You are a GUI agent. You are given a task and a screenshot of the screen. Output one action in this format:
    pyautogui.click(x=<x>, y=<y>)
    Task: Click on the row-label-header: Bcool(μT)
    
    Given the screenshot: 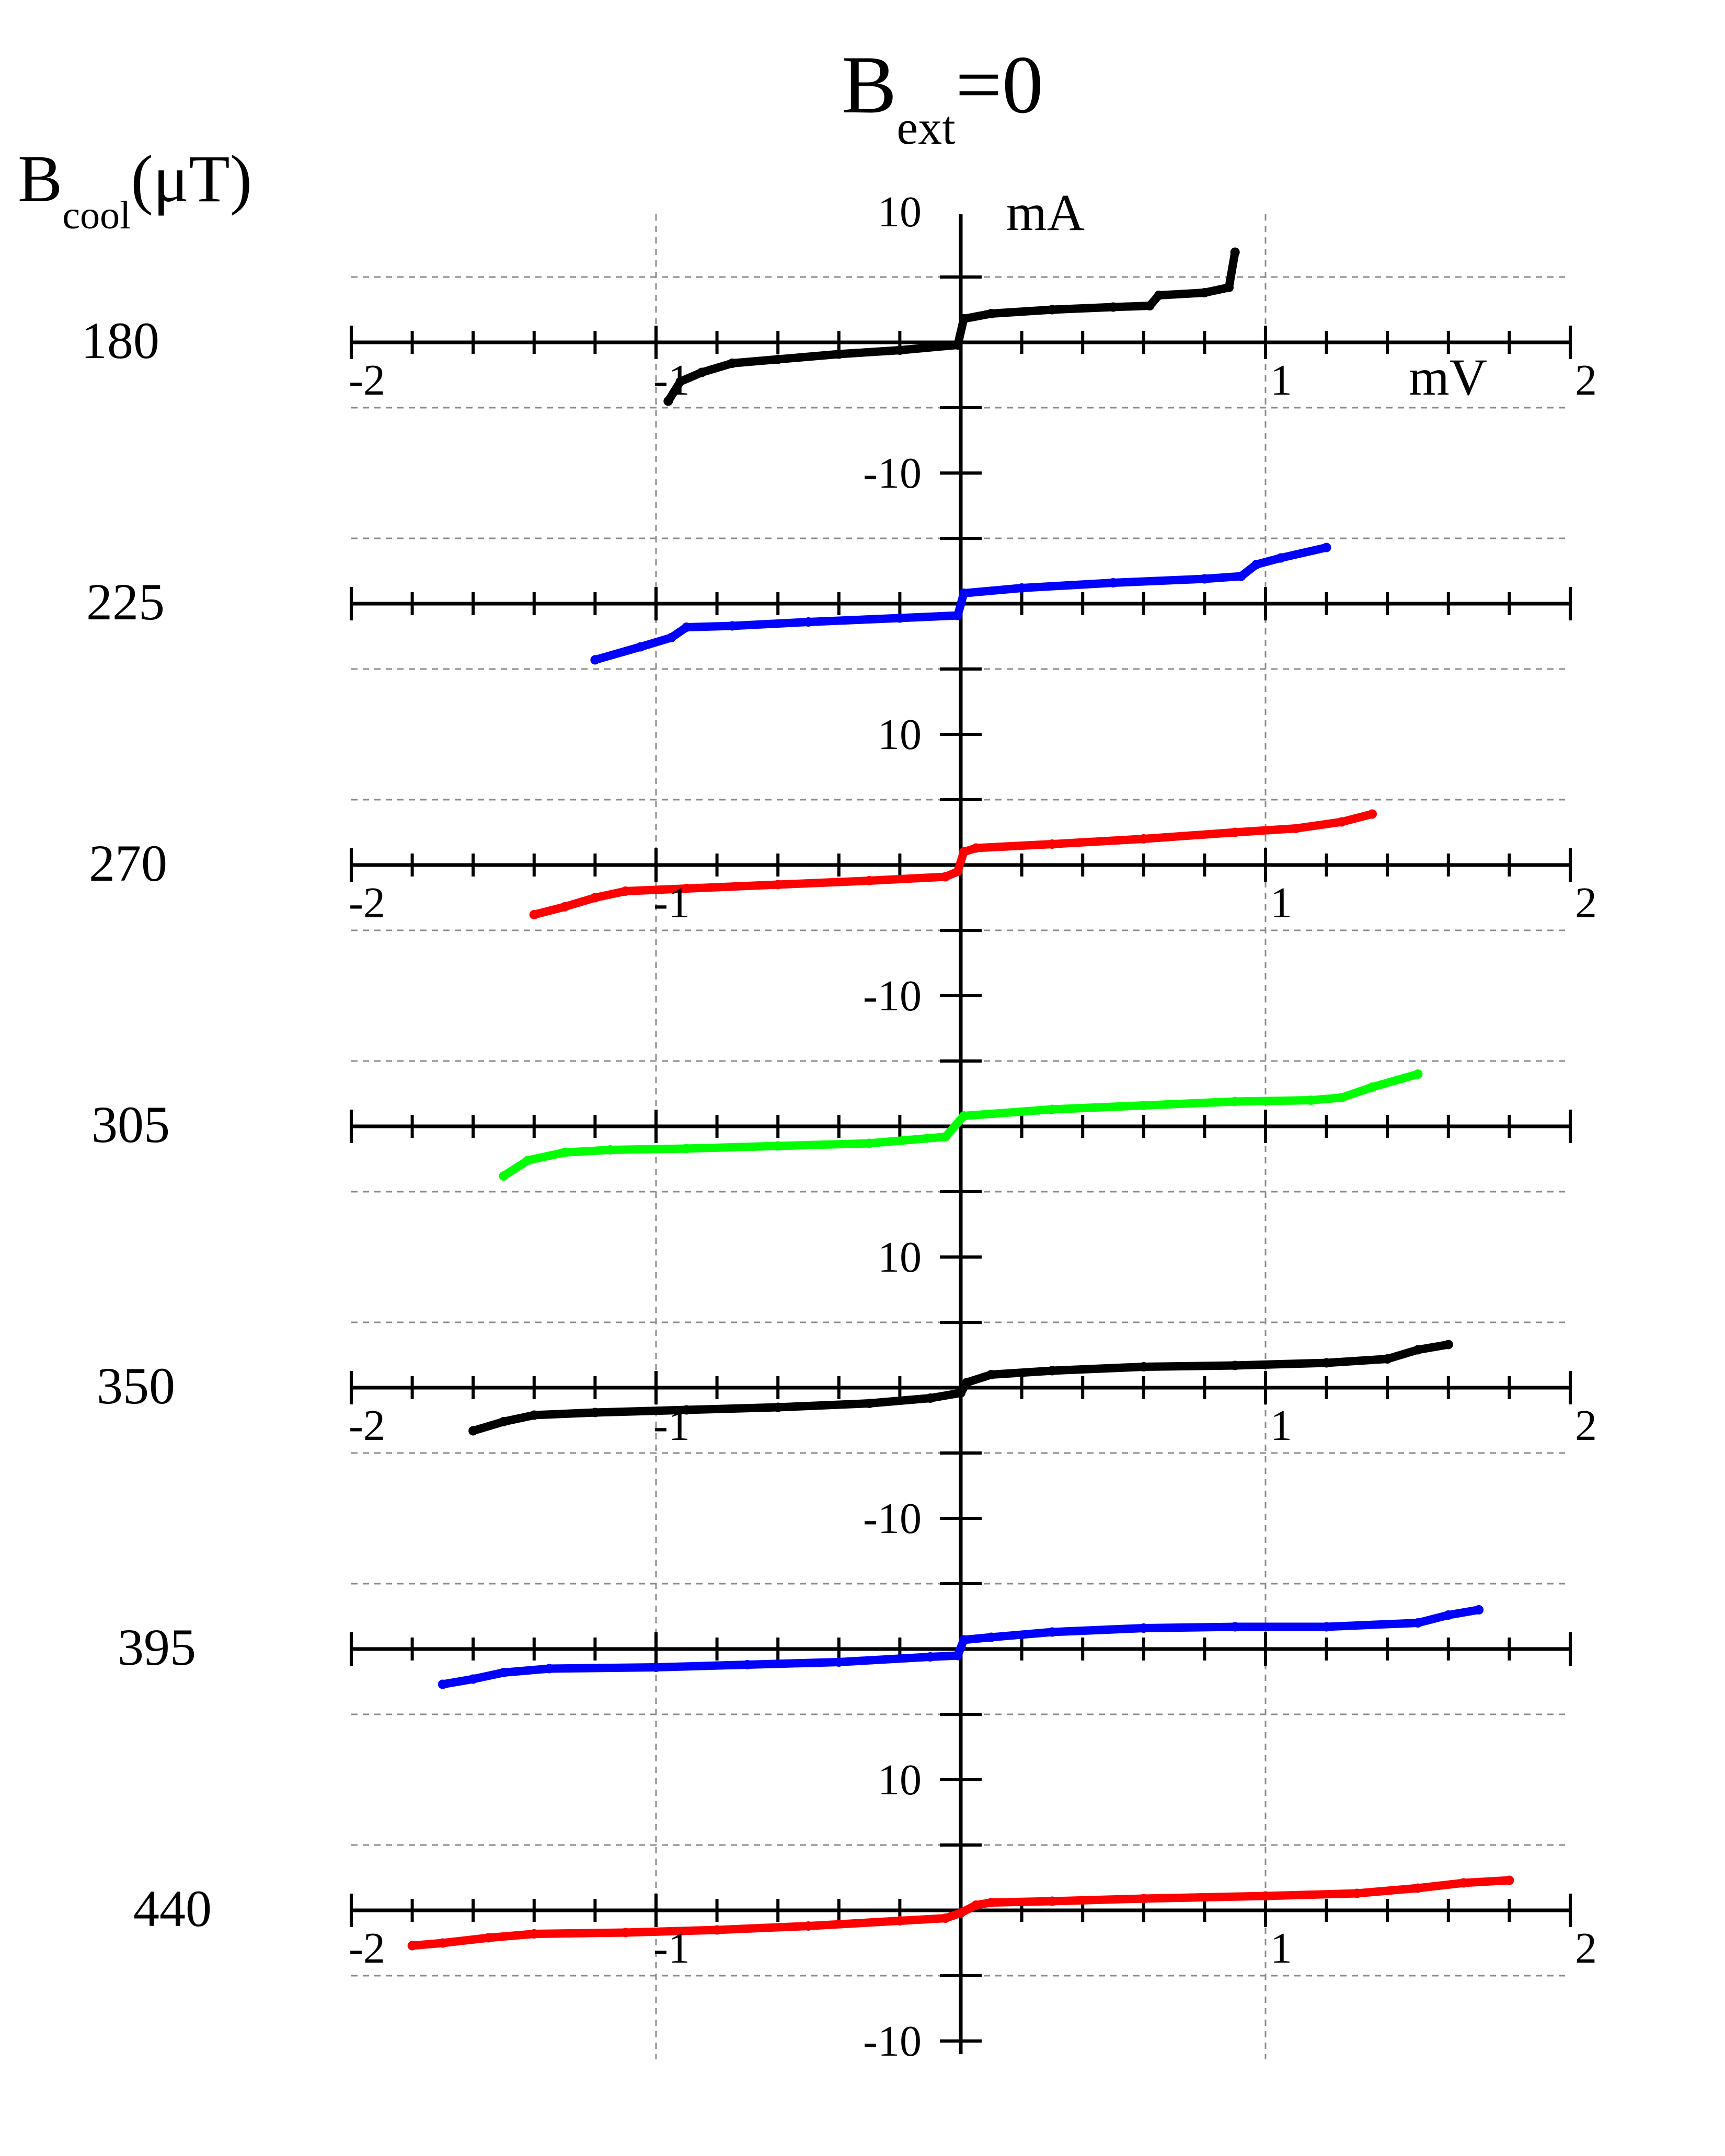 What is the action you would take?
    pyautogui.click(x=135, y=189)
    